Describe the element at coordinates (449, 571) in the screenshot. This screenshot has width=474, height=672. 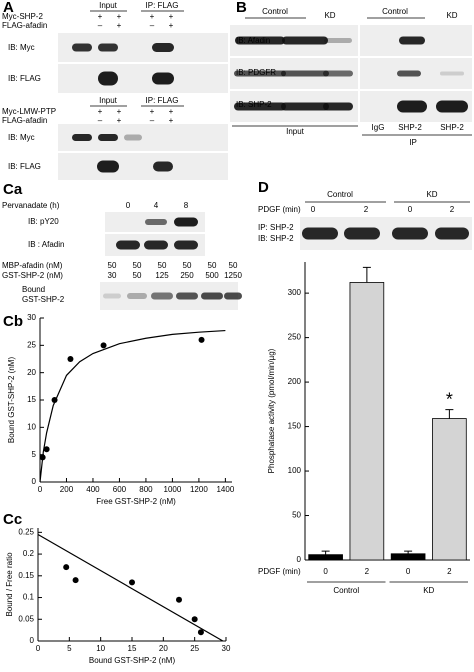
I see `x-tick-label: 2` at that location.